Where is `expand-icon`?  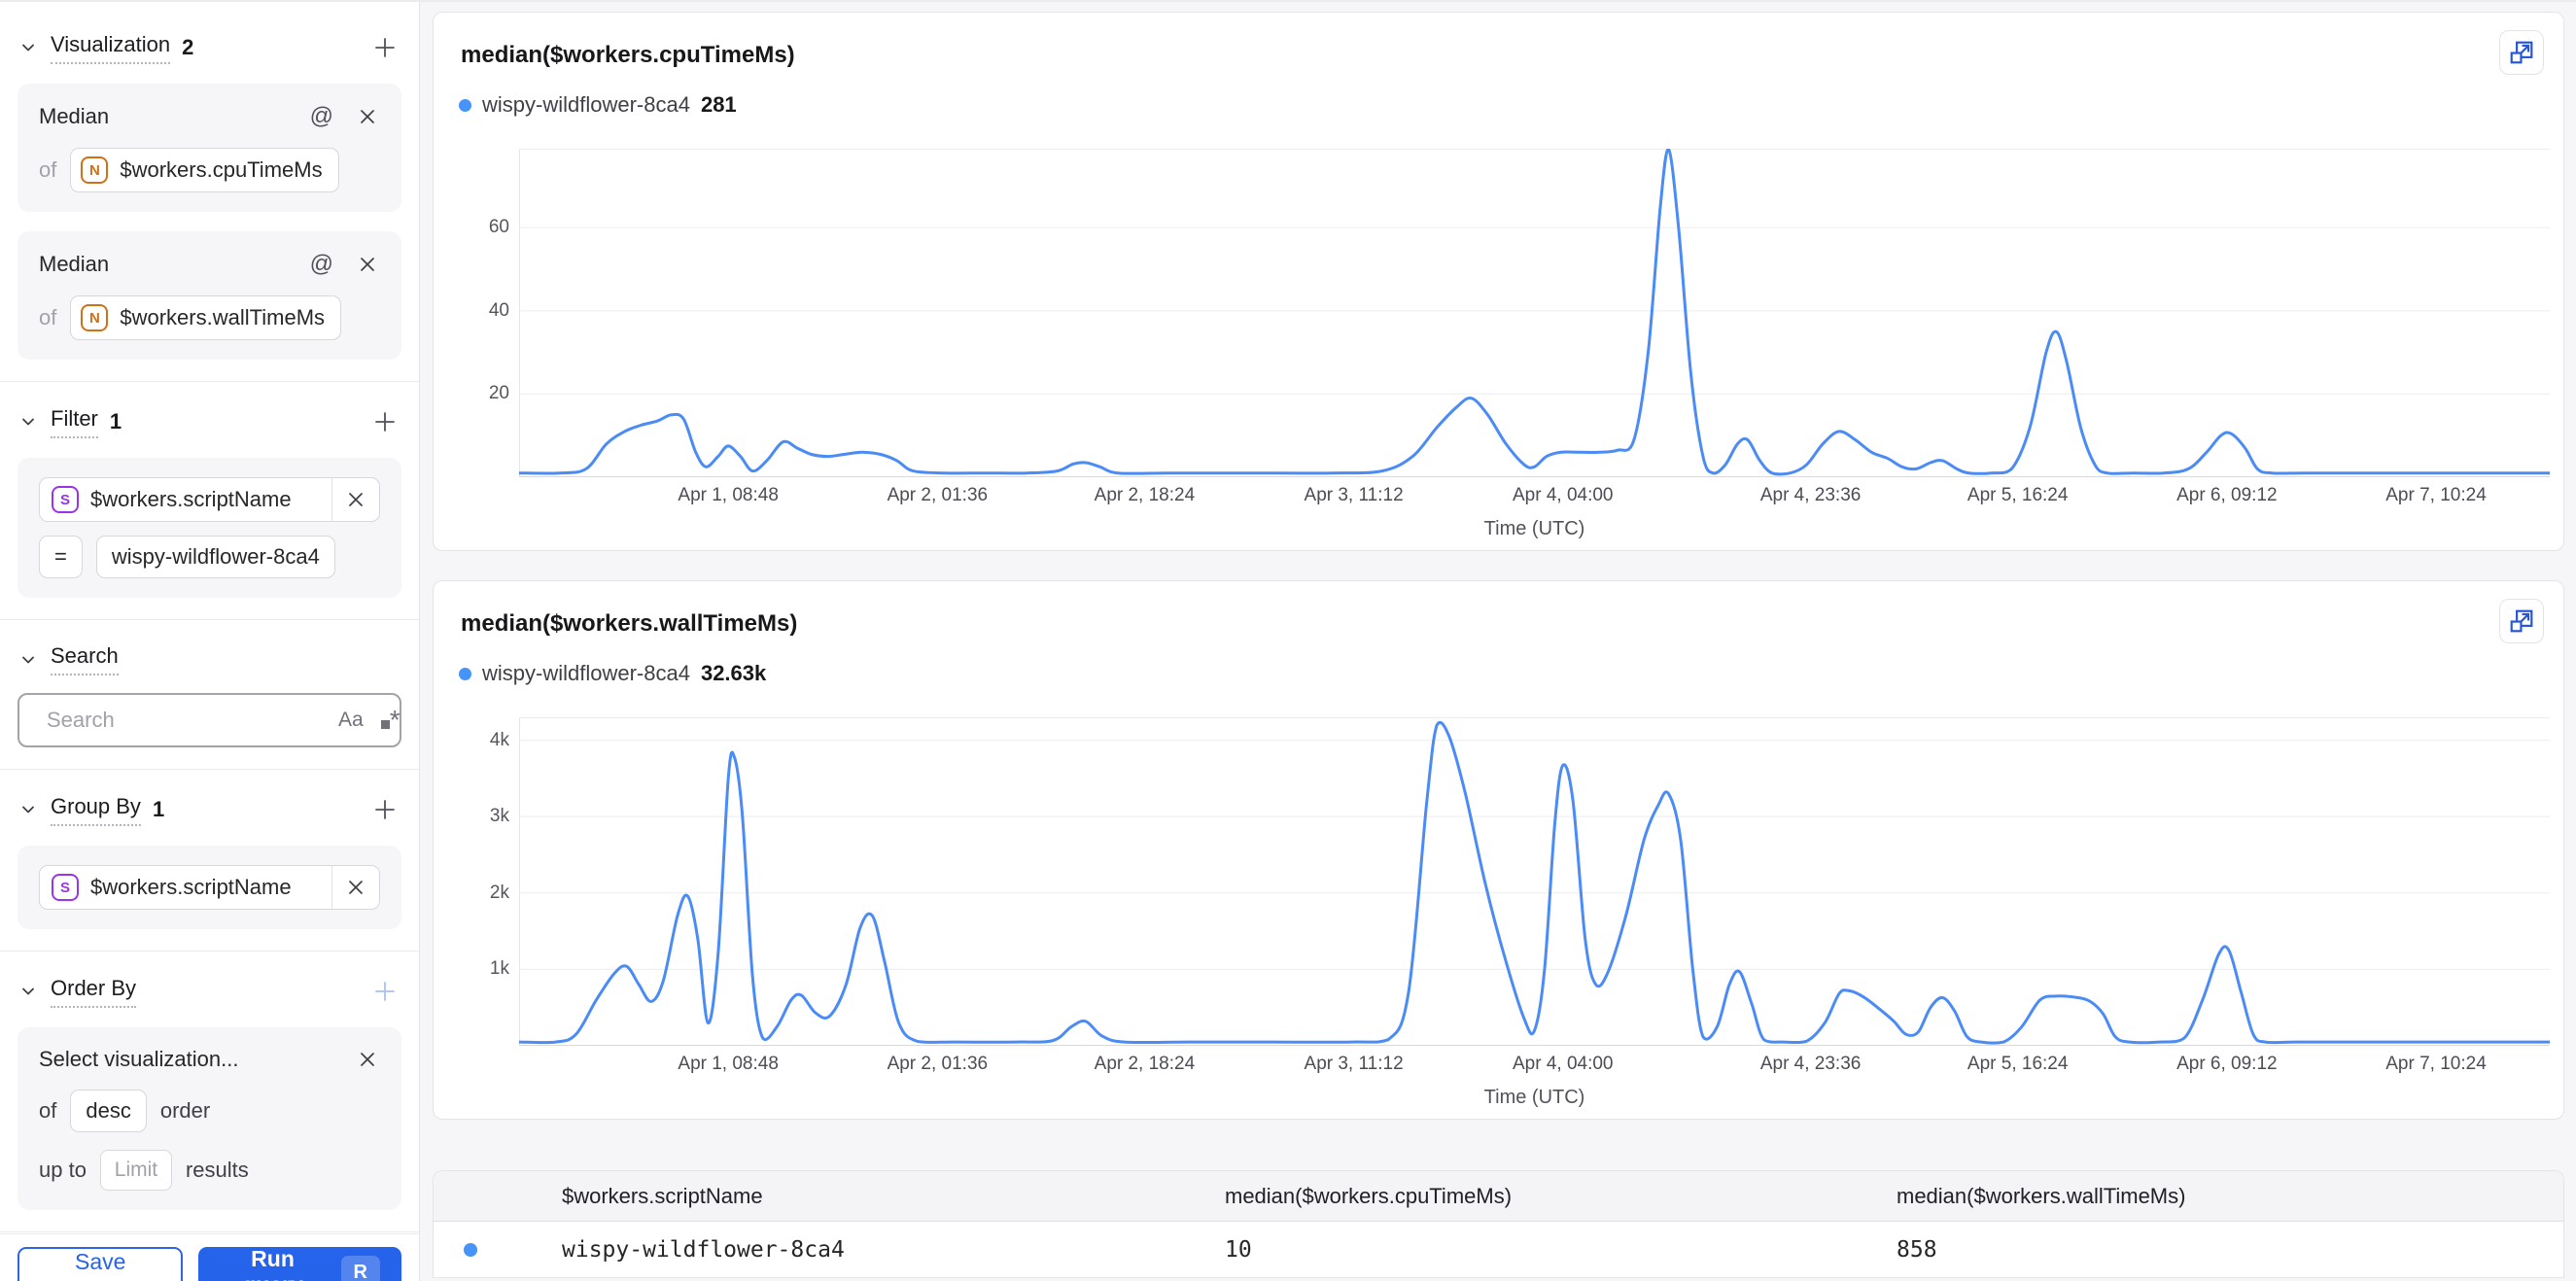 expand-icon is located at coordinates (2521, 621).